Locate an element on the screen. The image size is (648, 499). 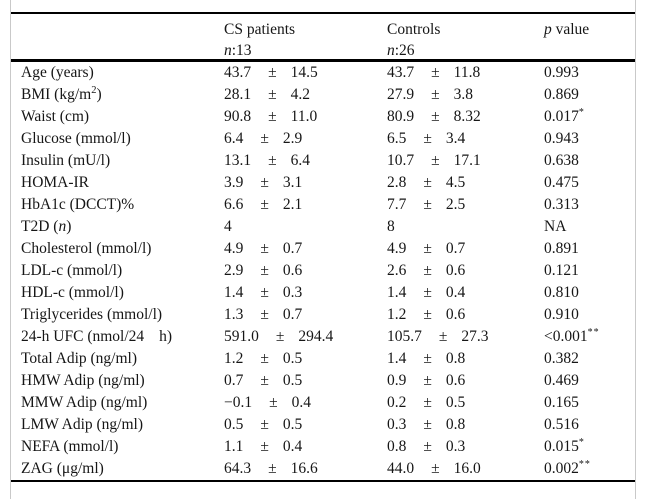
controls-mean: 105.7 is located at coordinates (404, 336).